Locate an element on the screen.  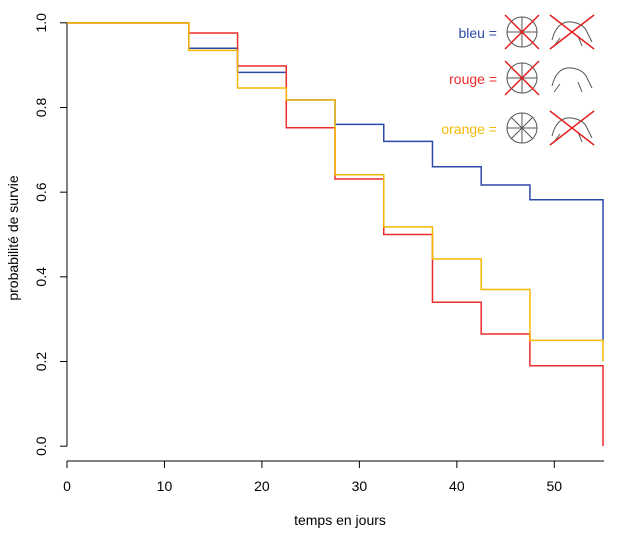
y-tick-label: 0.8 is located at coordinates (41, 108).